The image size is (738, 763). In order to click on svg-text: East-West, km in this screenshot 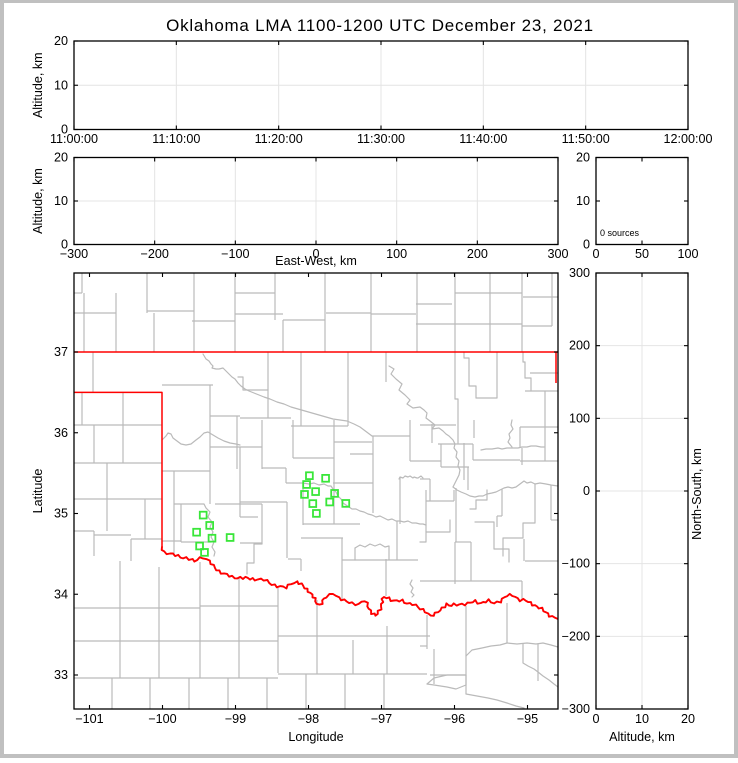, I will do `click(316, 261)`.